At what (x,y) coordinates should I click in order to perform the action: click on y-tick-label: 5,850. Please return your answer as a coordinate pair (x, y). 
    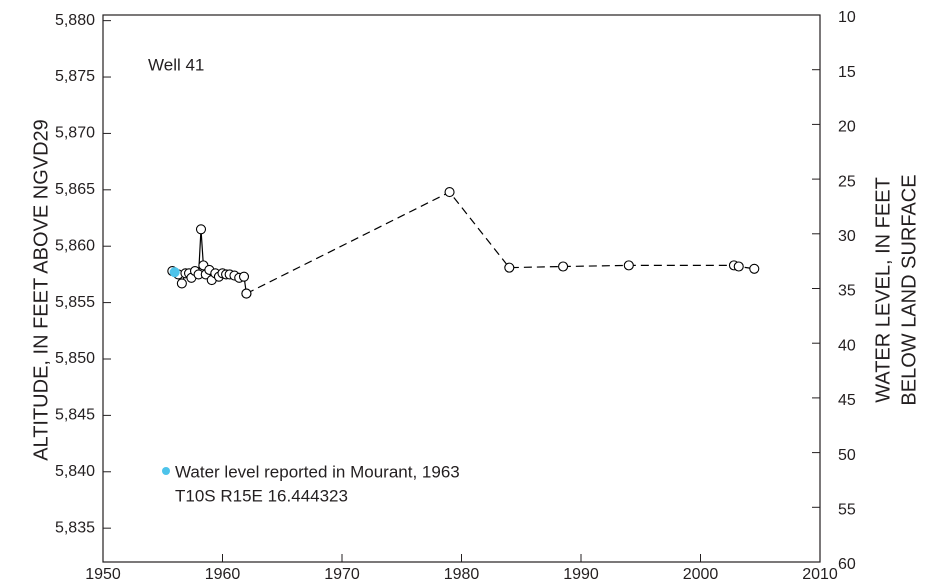
    Looking at the image, I should click on (75, 358).